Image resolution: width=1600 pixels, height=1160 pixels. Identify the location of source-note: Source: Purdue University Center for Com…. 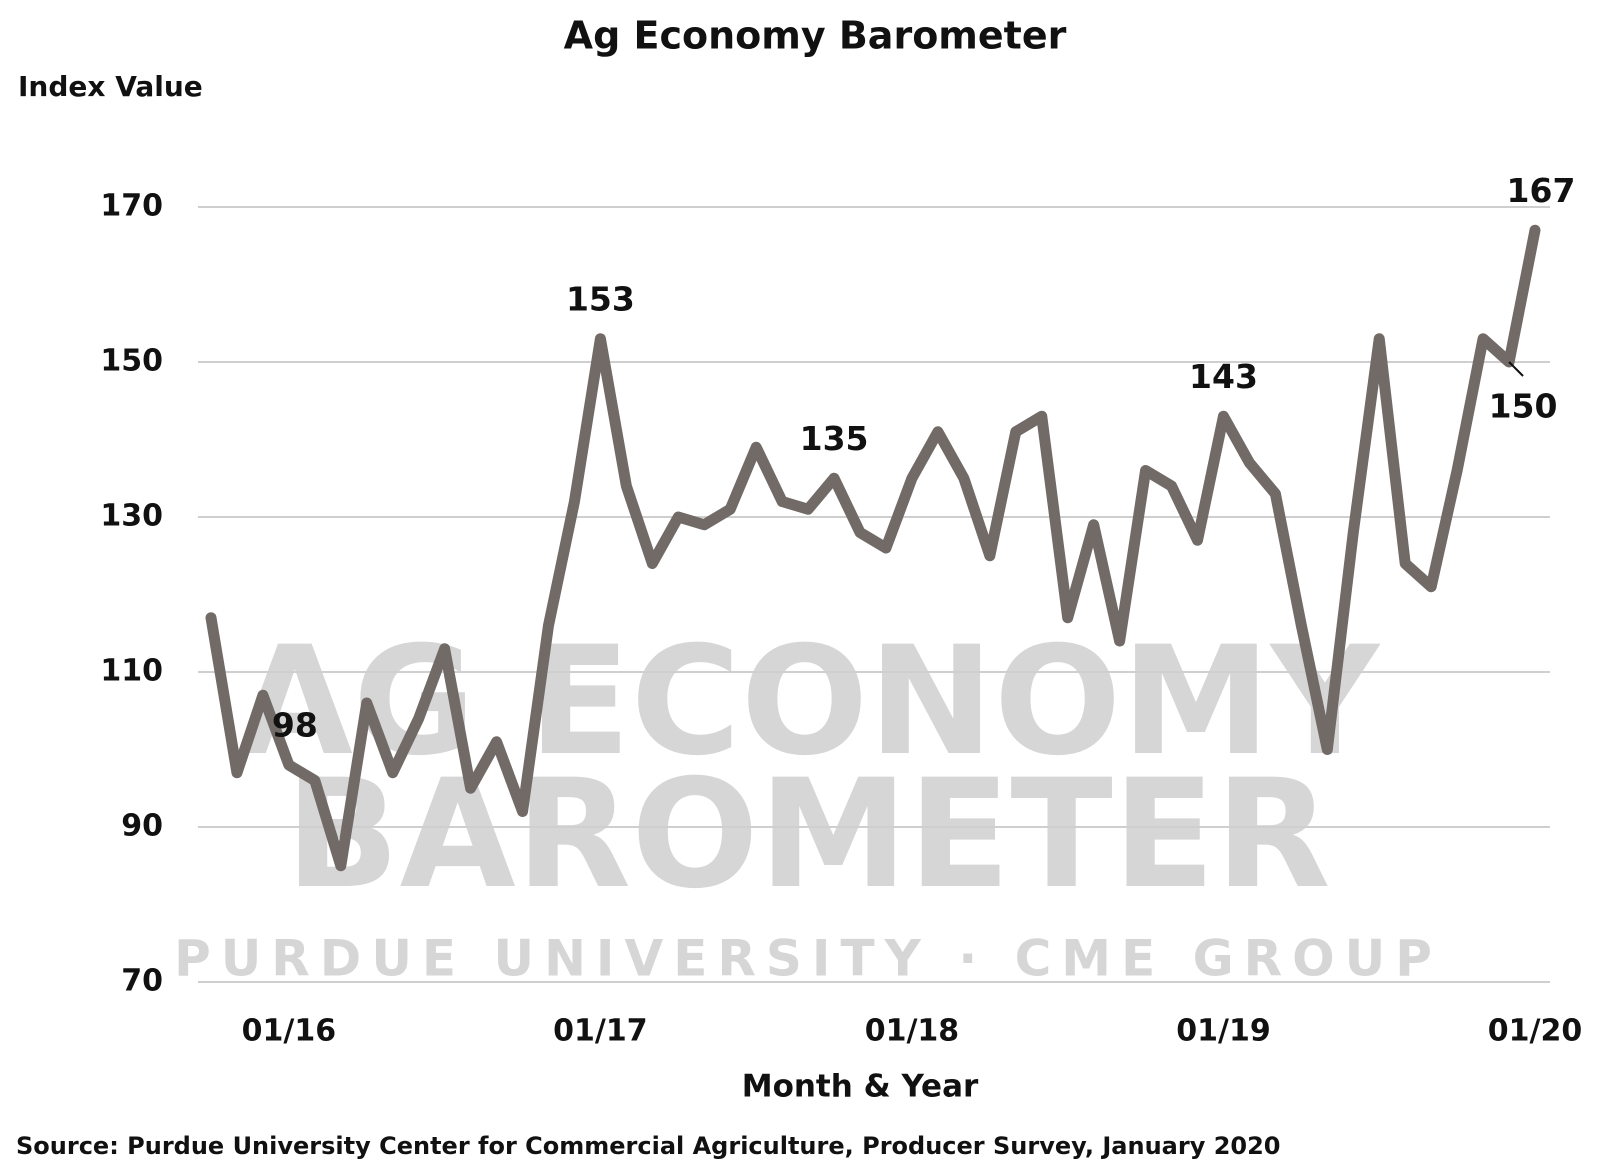
(648, 1146).